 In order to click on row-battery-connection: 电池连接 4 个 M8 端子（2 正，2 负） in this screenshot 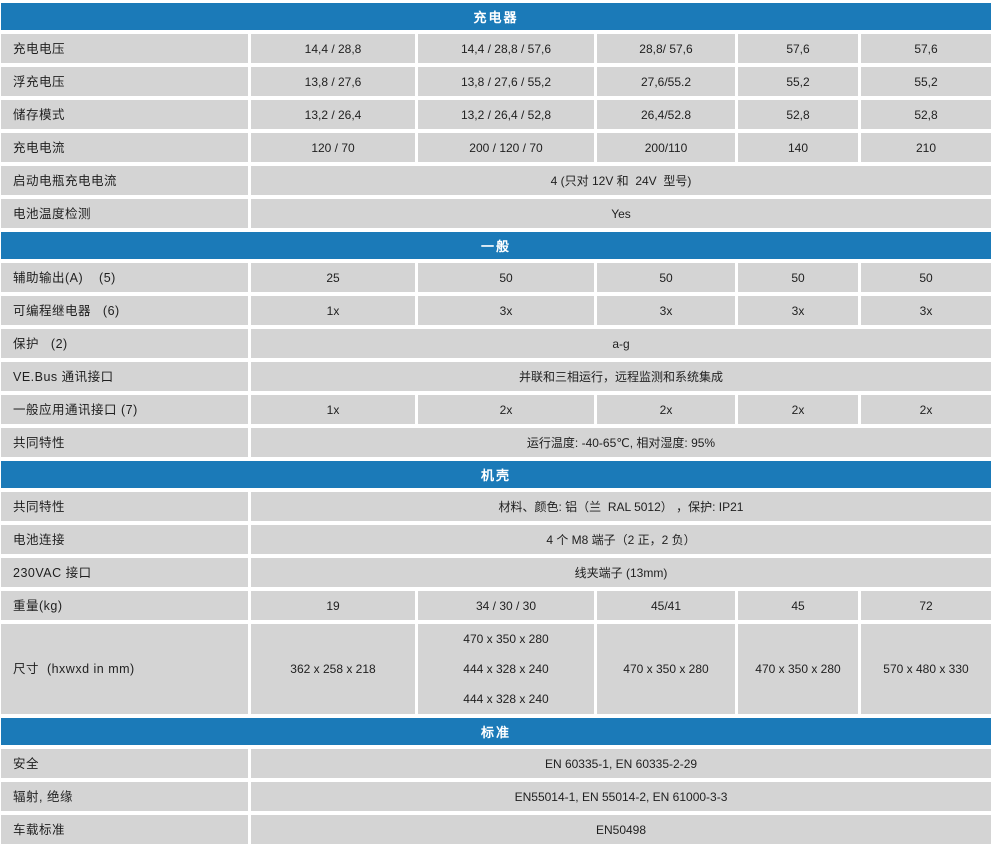, I will do `click(496, 539)`.